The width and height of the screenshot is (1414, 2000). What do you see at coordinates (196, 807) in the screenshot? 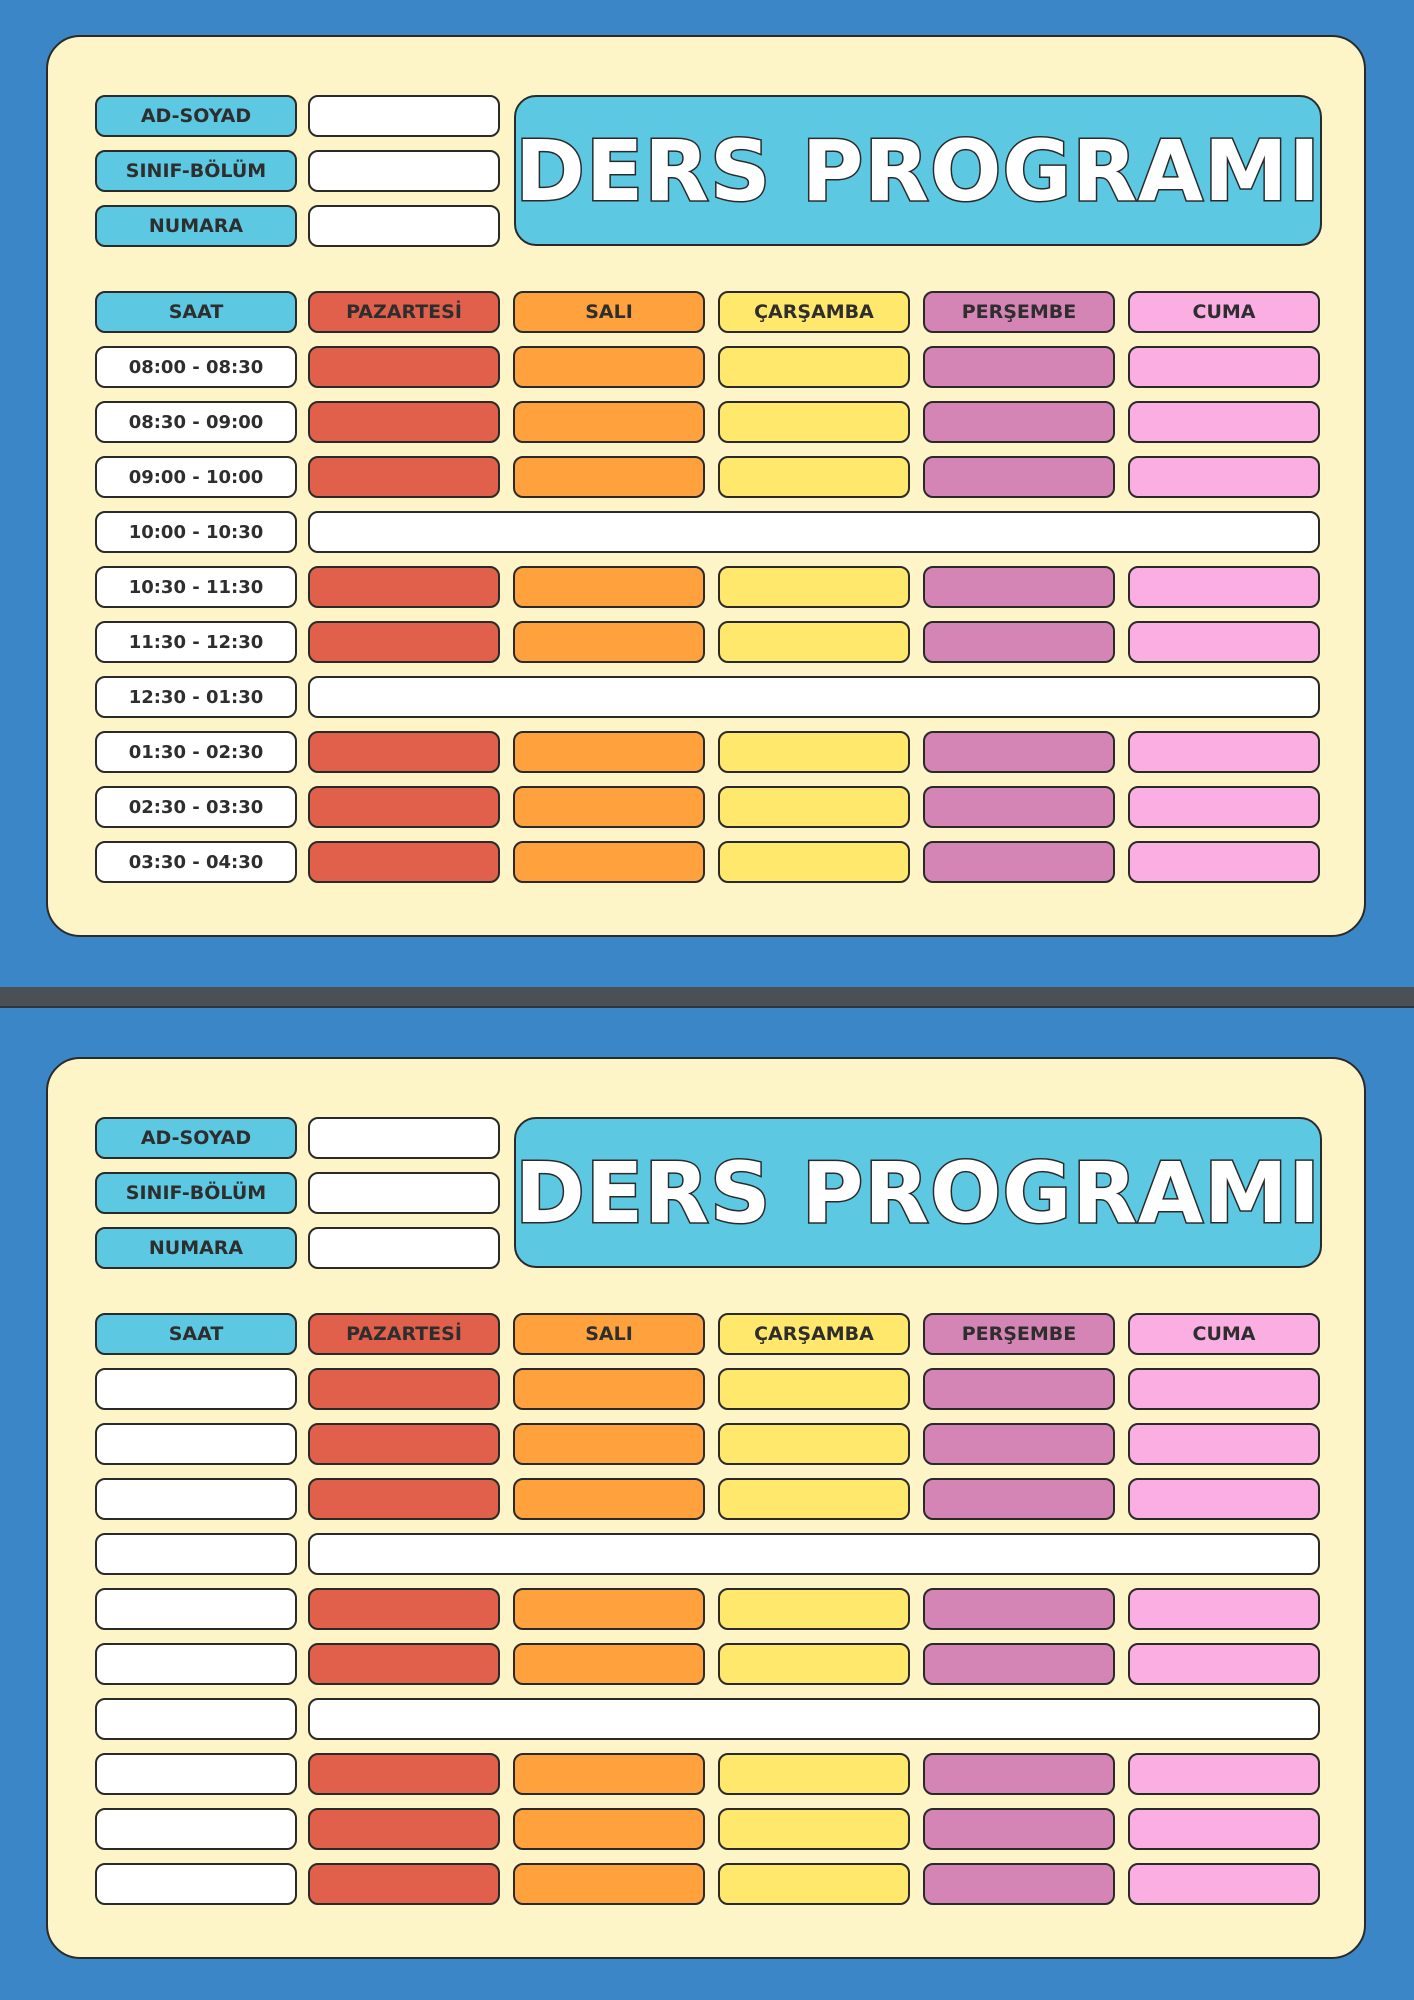
I see `time-cell: 02:30 - 03:30` at bounding box center [196, 807].